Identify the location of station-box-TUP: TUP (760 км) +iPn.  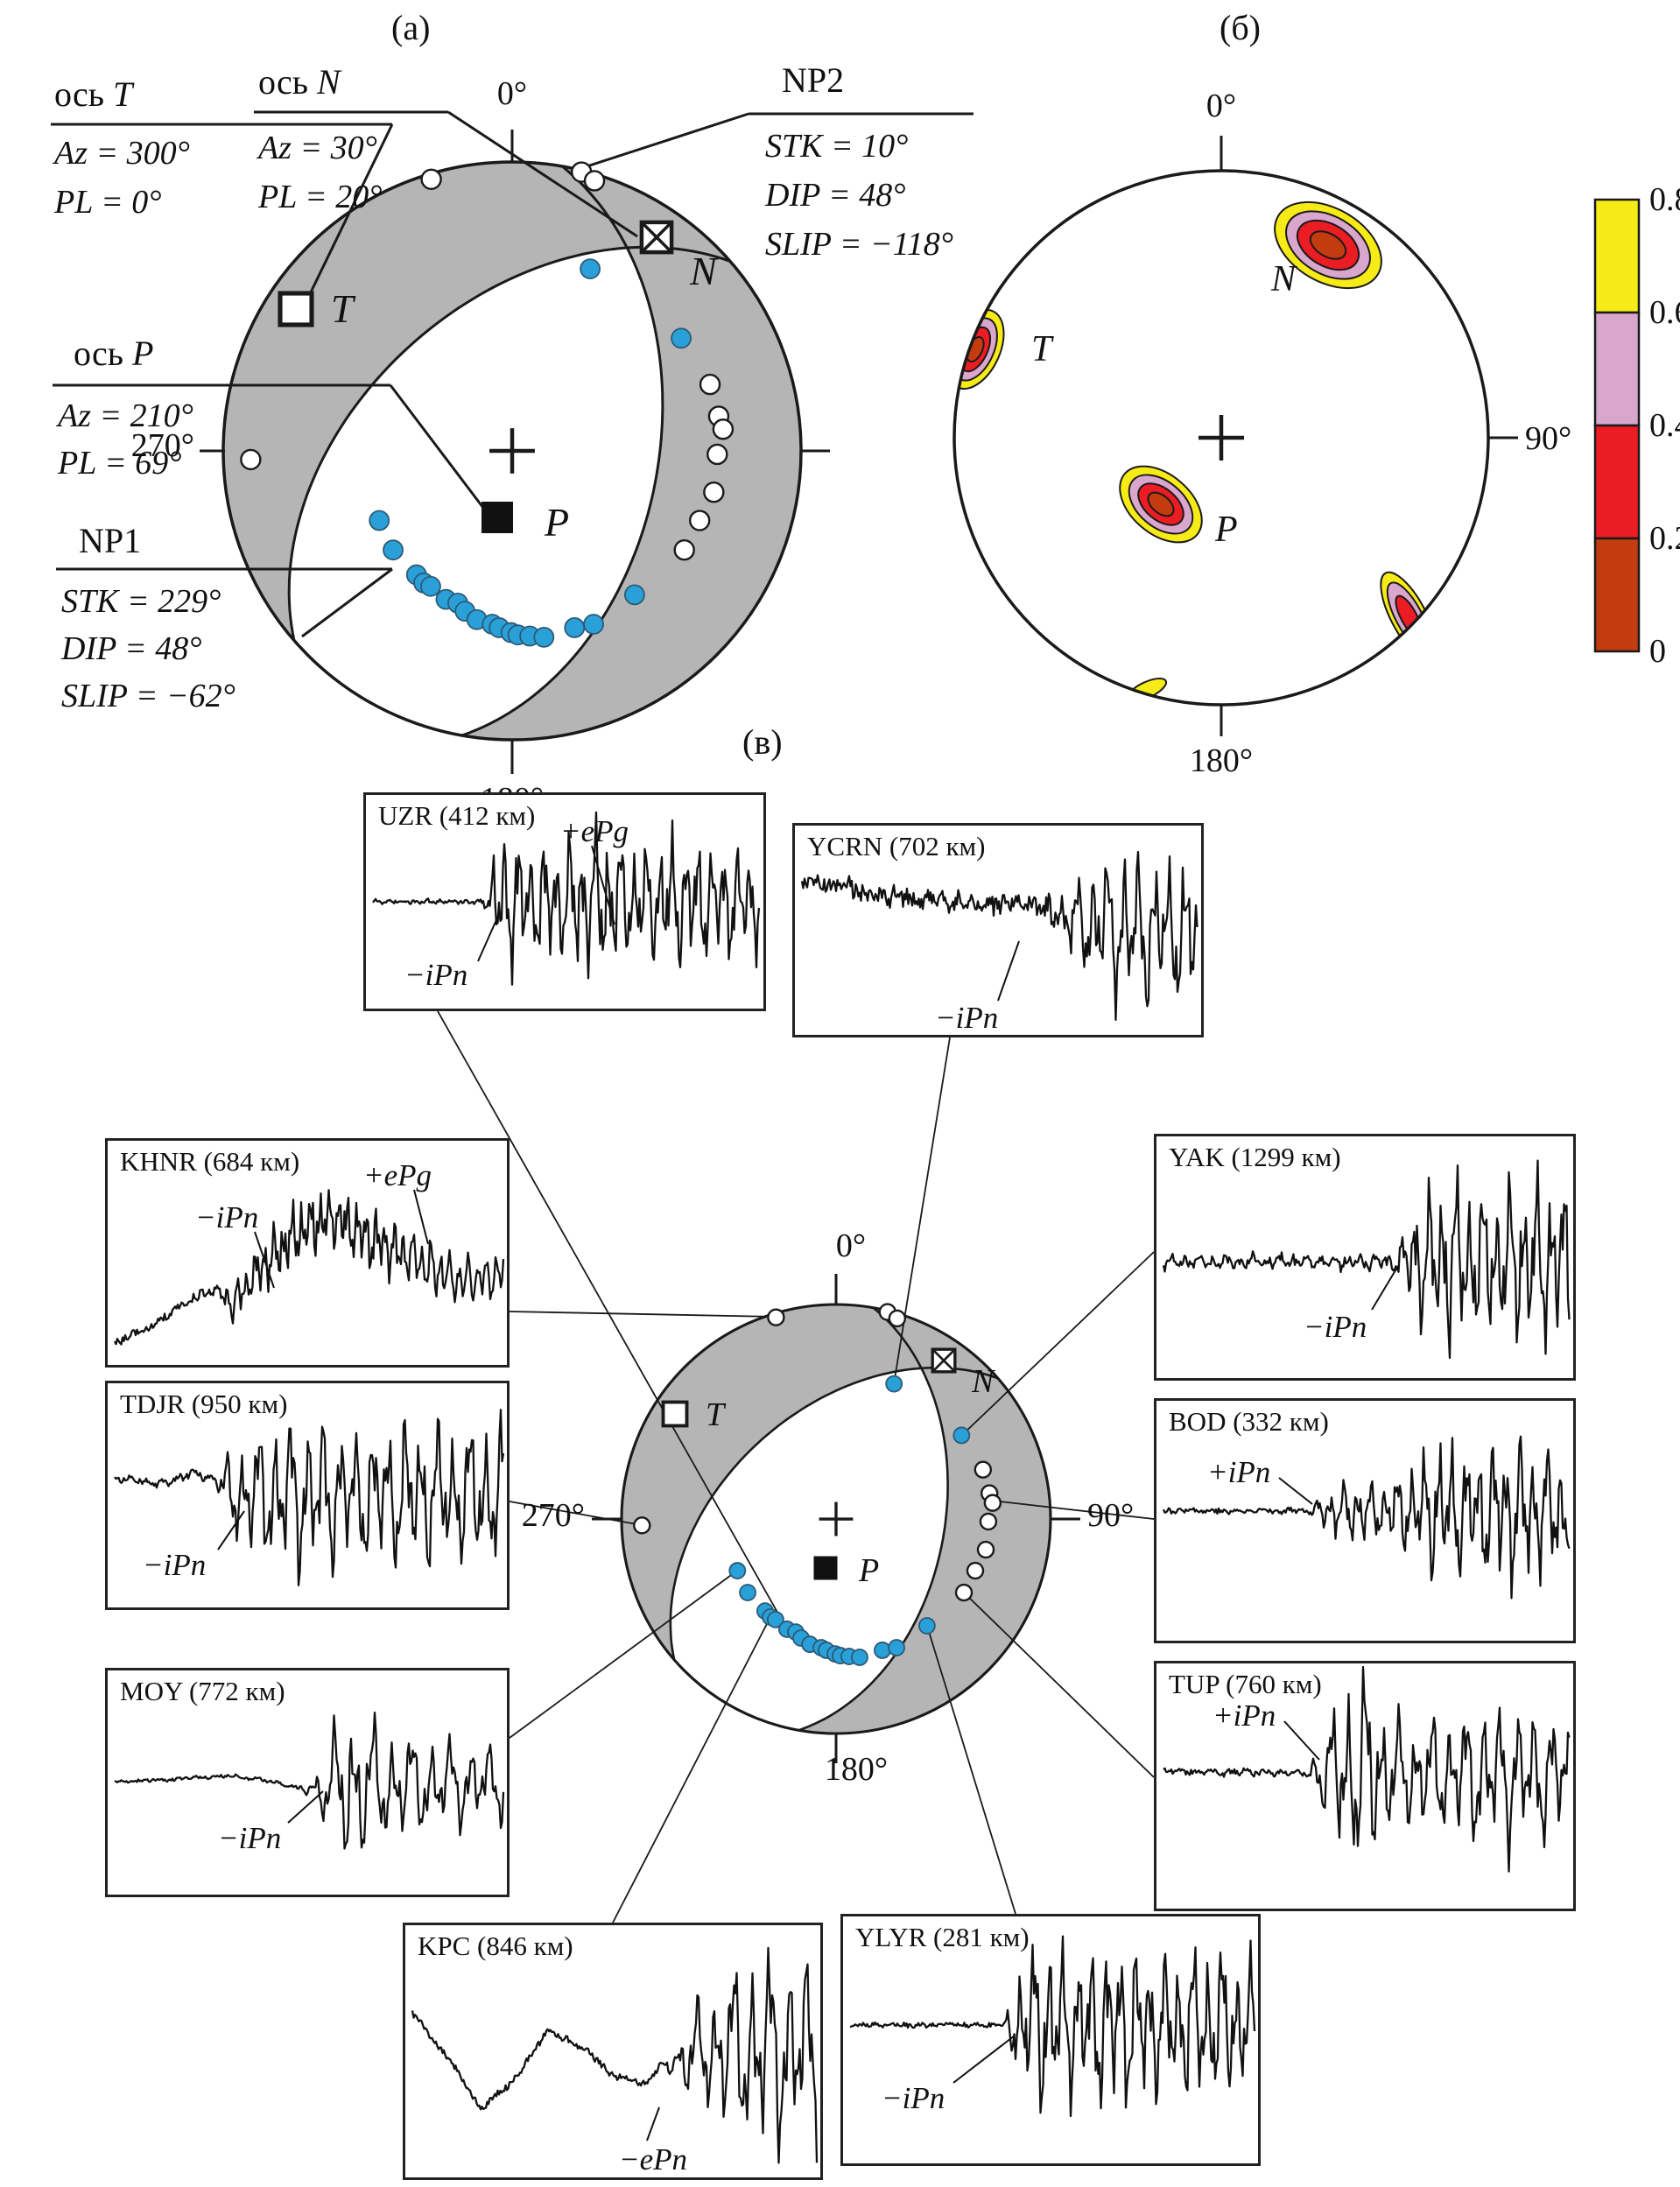
(1365, 1786).